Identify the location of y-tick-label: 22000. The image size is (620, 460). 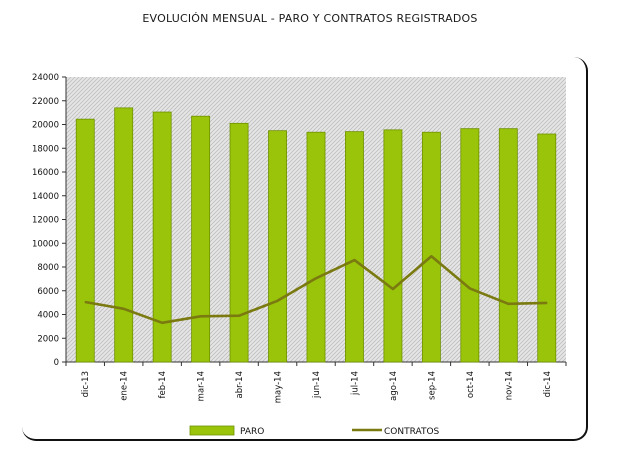
(45, 102).